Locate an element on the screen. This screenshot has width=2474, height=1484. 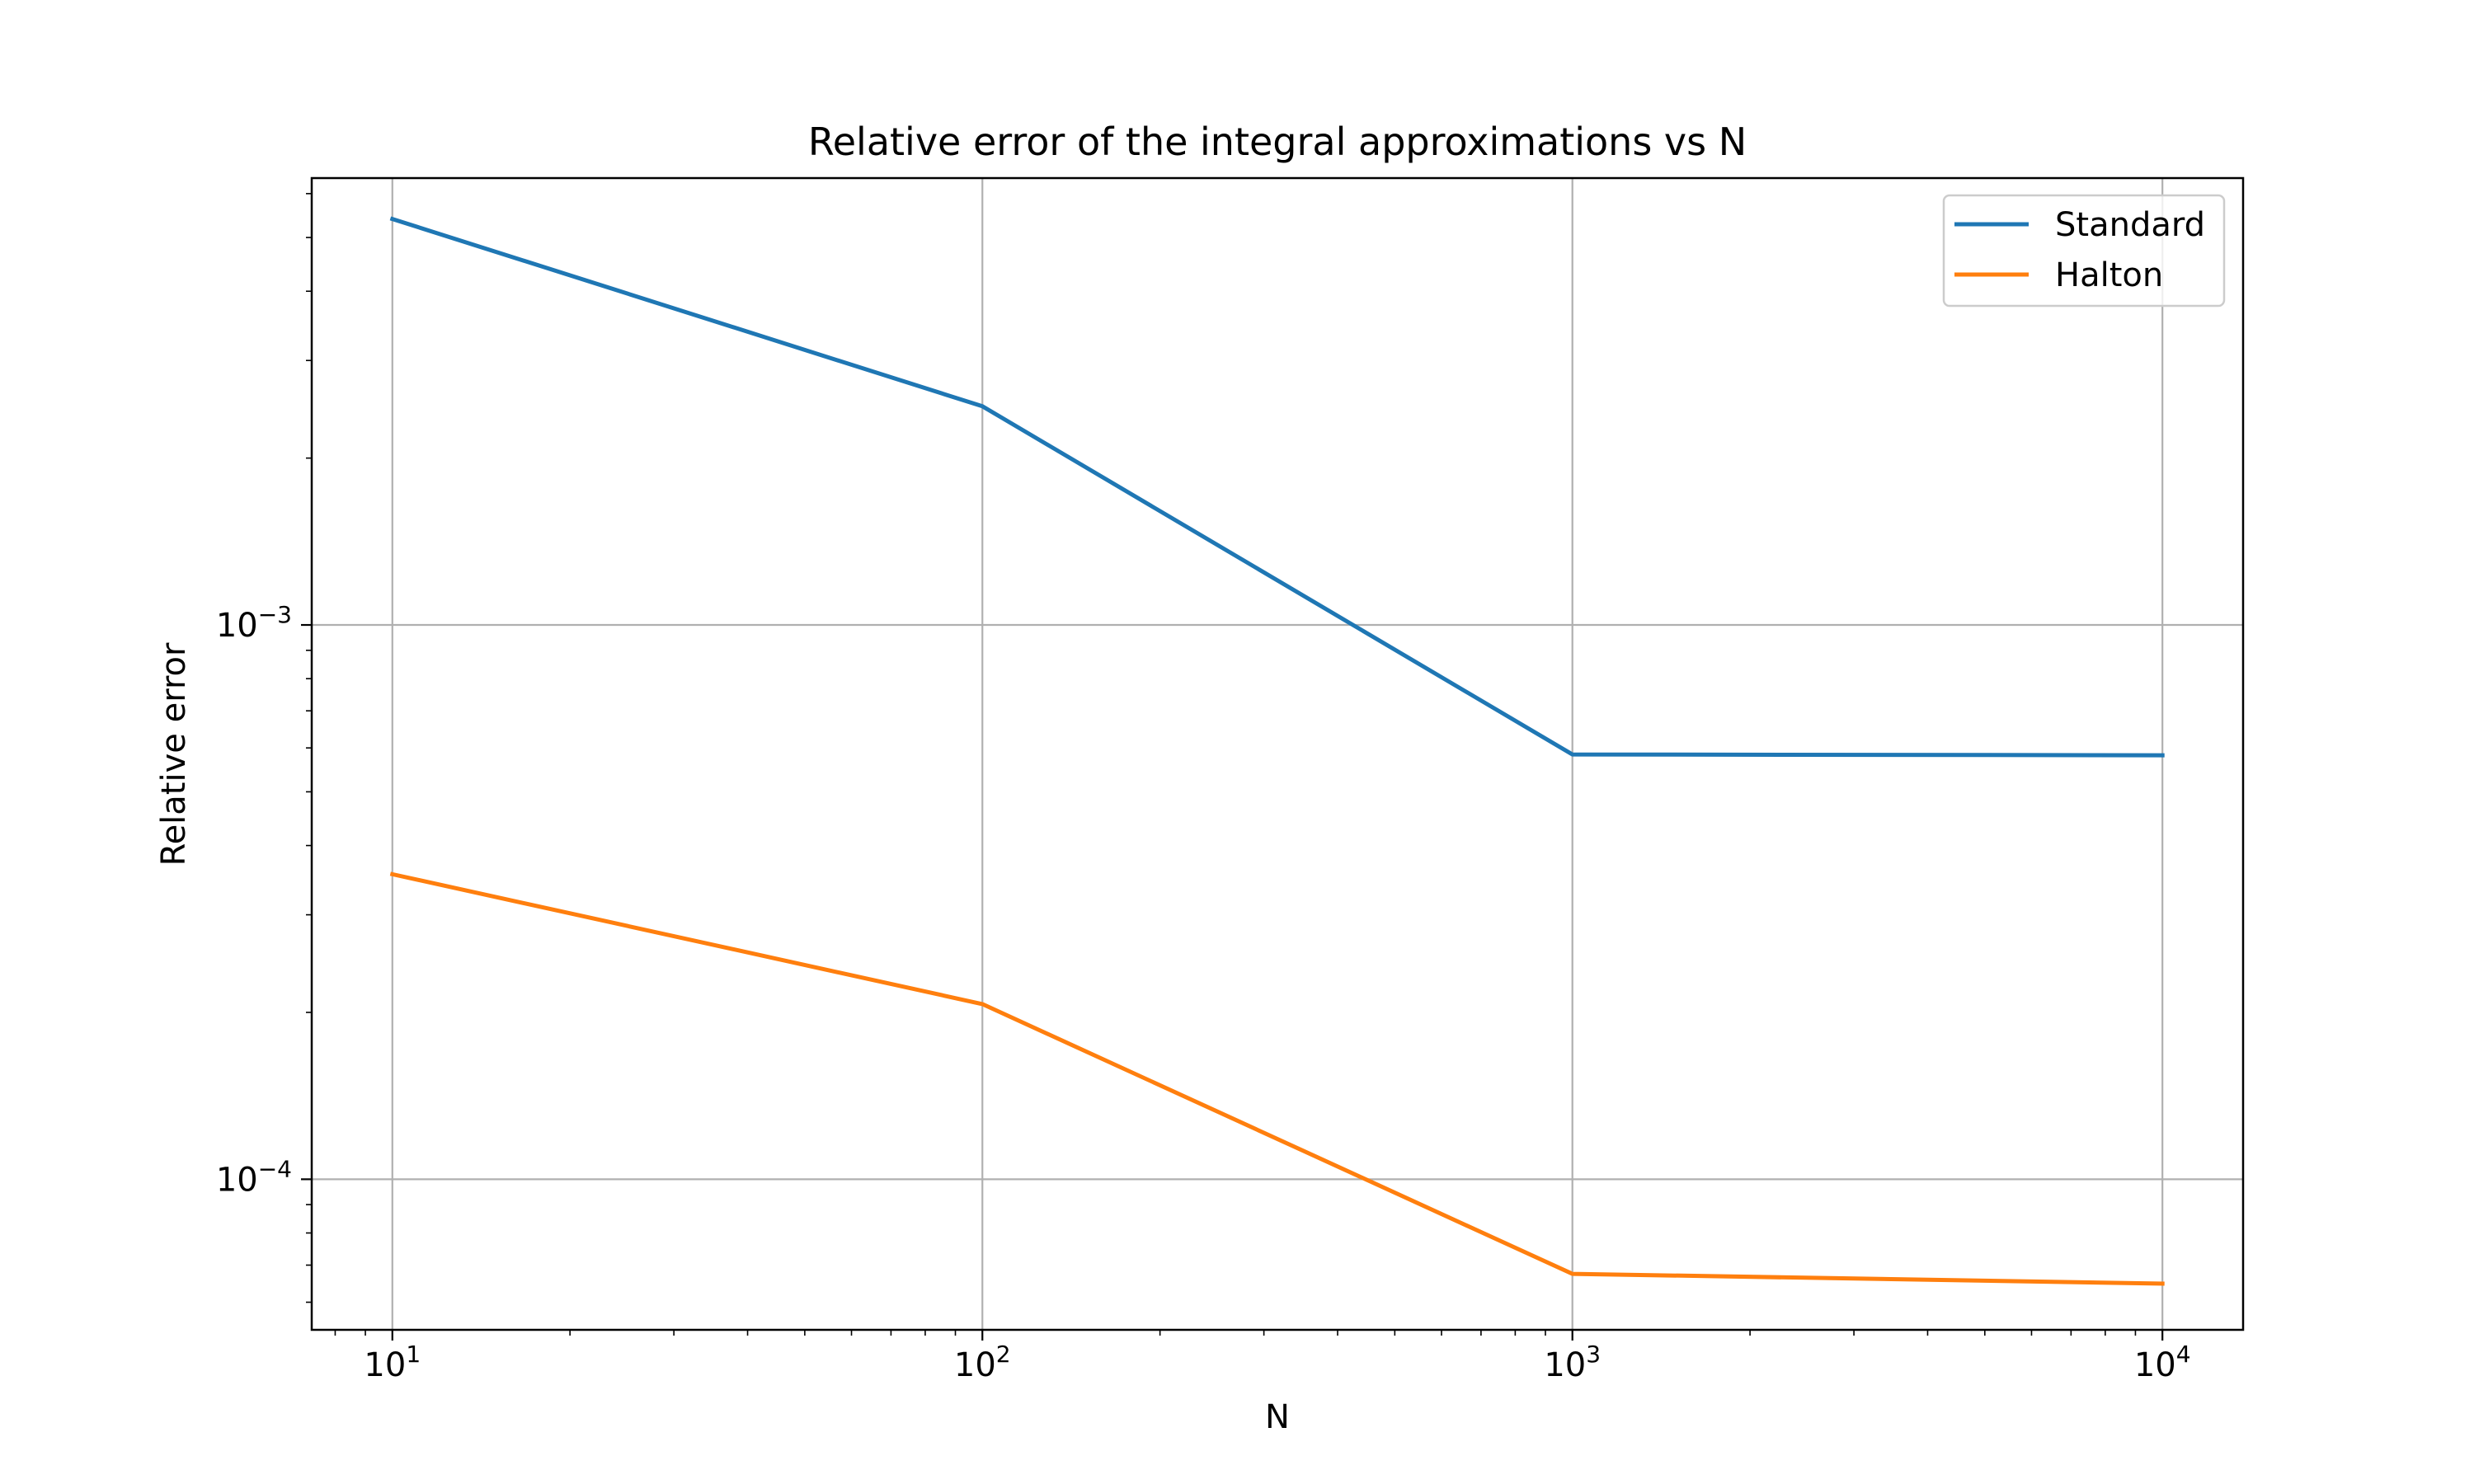
x-tick-label: 101 is located at coordinates (392, 1362).